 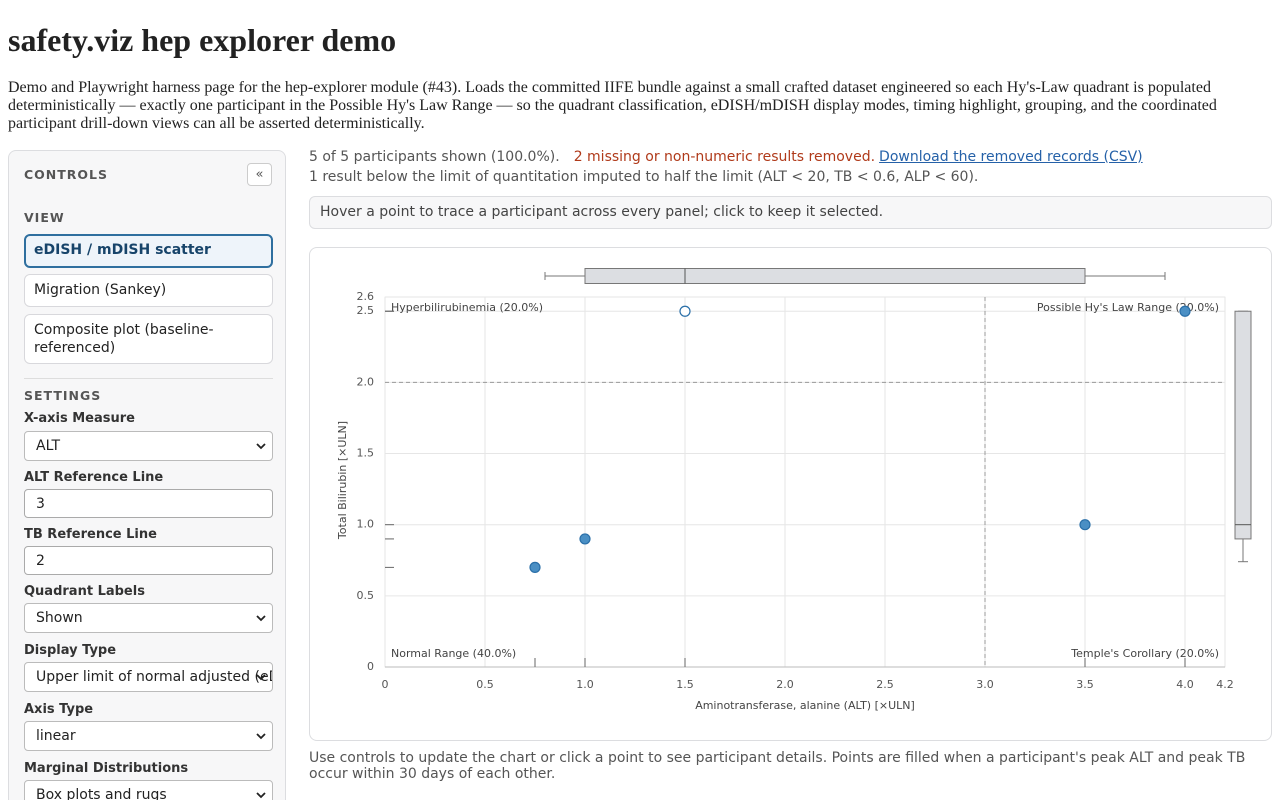 I want to click on shown-count: 5 of 5 participants shown (100.0%)., so click(x=434, y=157).